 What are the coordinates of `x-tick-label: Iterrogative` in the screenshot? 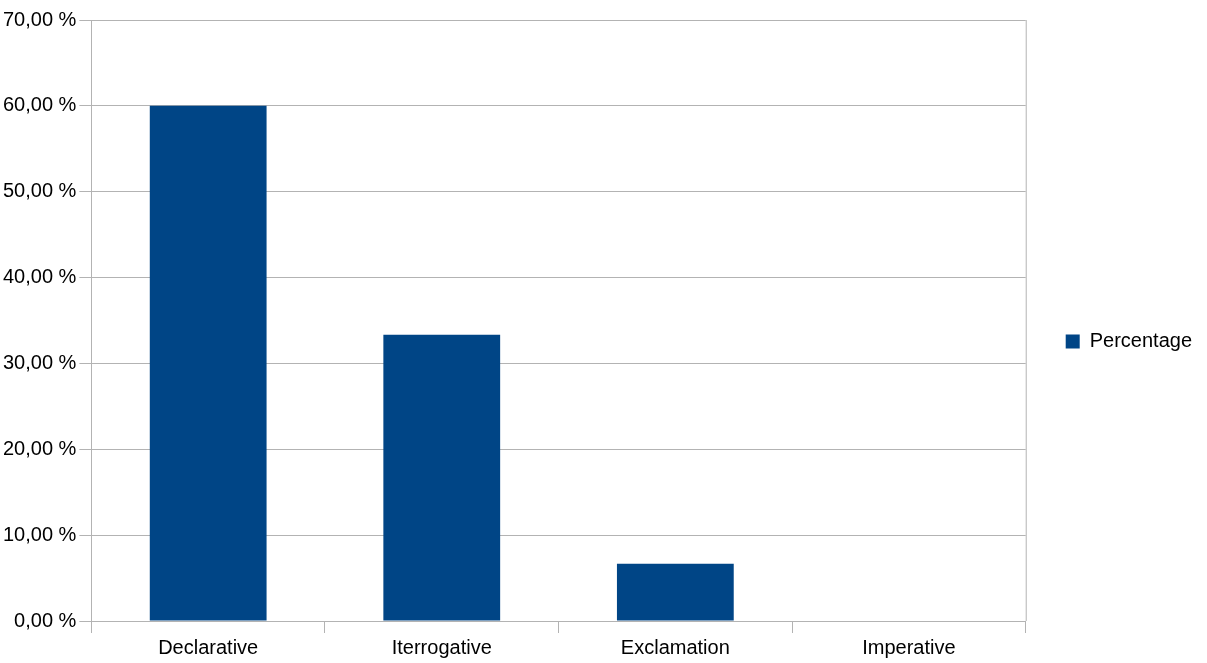 It's located at (441, 646).